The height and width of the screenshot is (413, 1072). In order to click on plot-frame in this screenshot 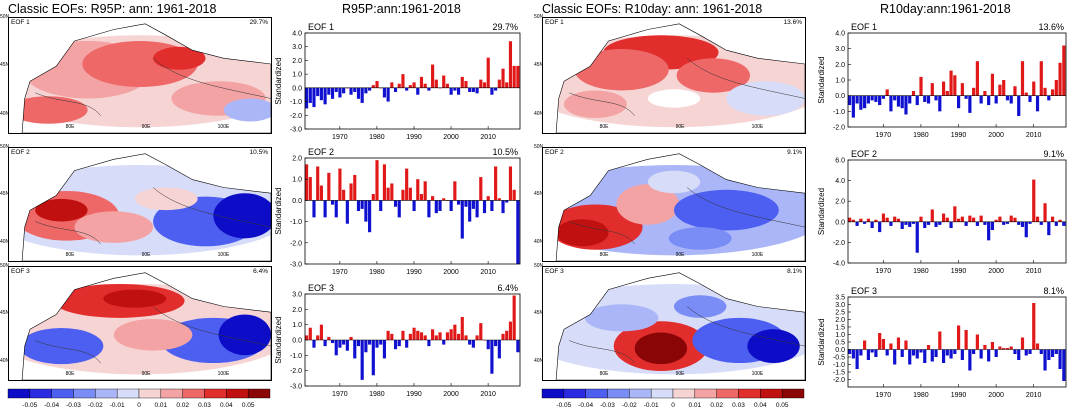, I will do `click(957, 80)`.